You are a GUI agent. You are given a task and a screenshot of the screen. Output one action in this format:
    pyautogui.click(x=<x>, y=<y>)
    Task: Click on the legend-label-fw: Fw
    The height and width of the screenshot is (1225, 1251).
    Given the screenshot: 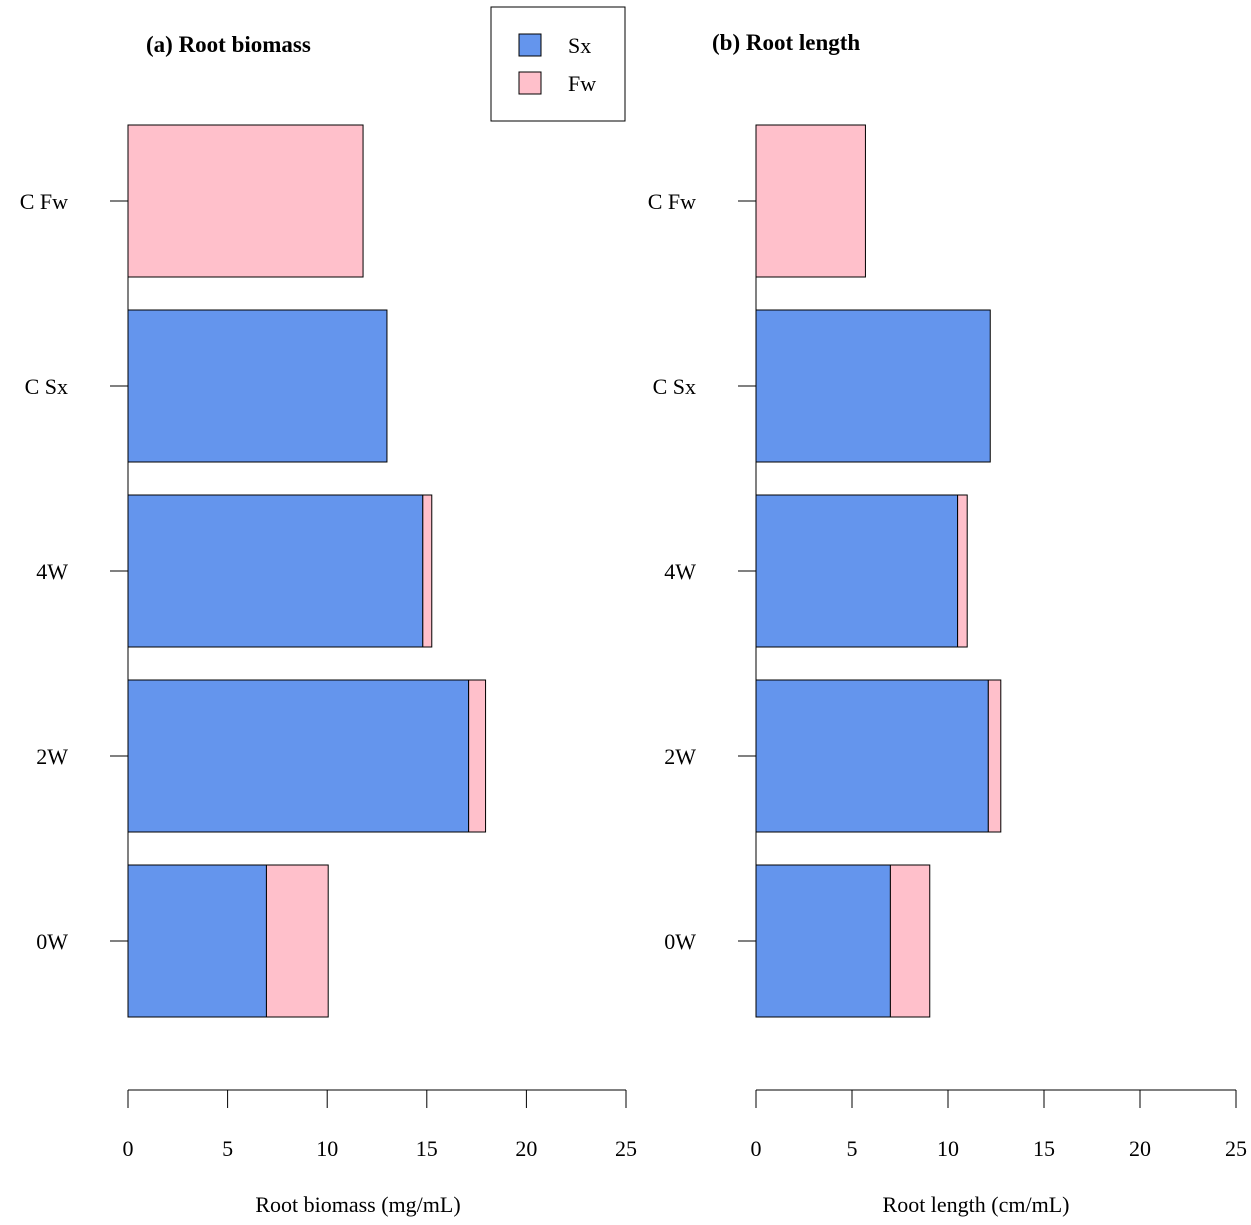 What is the action you would take?
    pyautogui.click(x=582, y=83)
    